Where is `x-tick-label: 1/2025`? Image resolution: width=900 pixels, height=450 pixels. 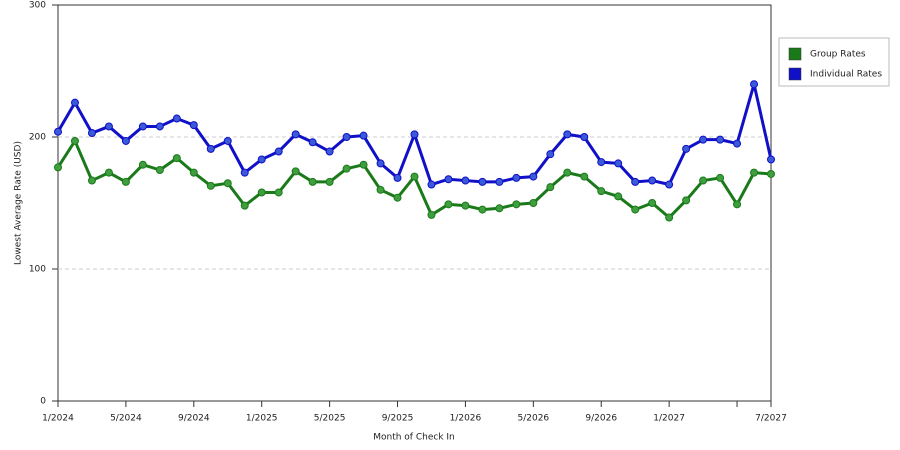 x-tick-label: 1/2025 is located at coordinates (262, 419).